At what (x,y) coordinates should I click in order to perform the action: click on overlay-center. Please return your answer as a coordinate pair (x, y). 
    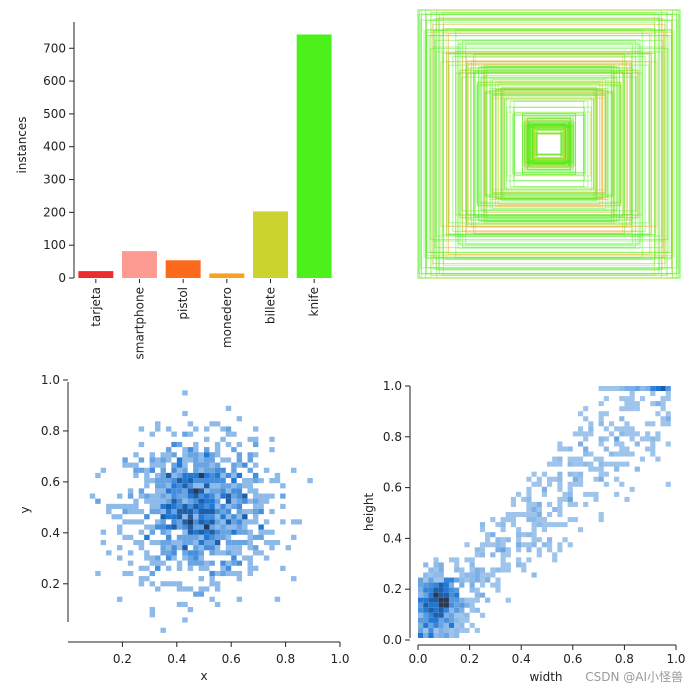
    Looking at the image, I should click on (548, 143).